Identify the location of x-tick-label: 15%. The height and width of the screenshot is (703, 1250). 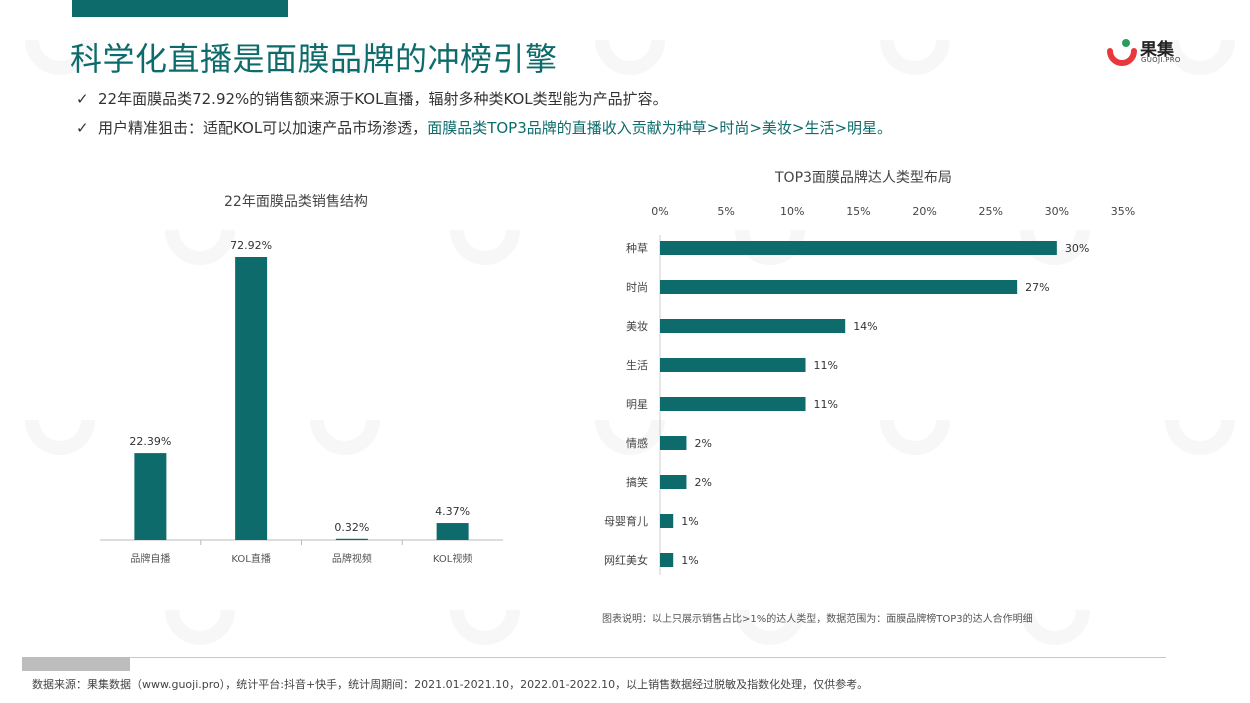
(858, 211).